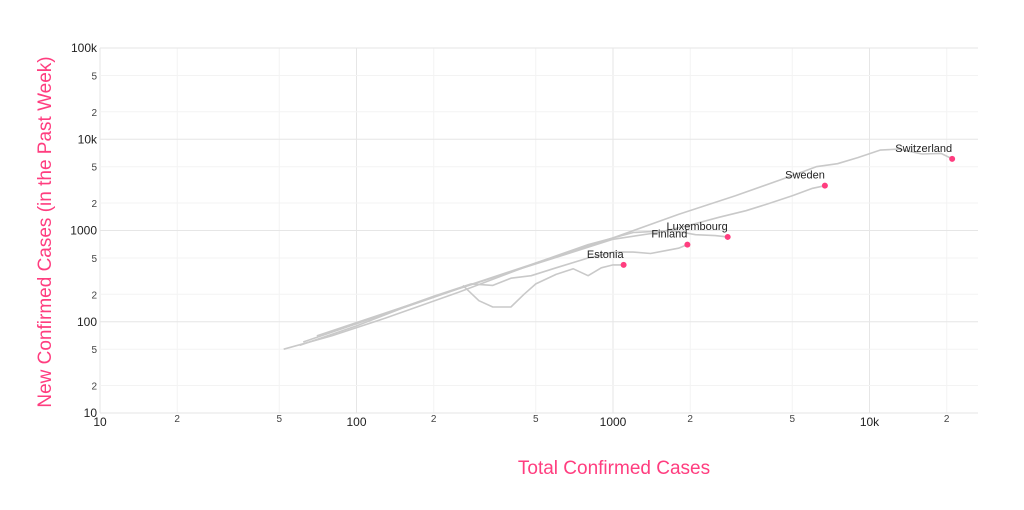  I want to click on series-label-sweden: Sweden, so click(805, 176).